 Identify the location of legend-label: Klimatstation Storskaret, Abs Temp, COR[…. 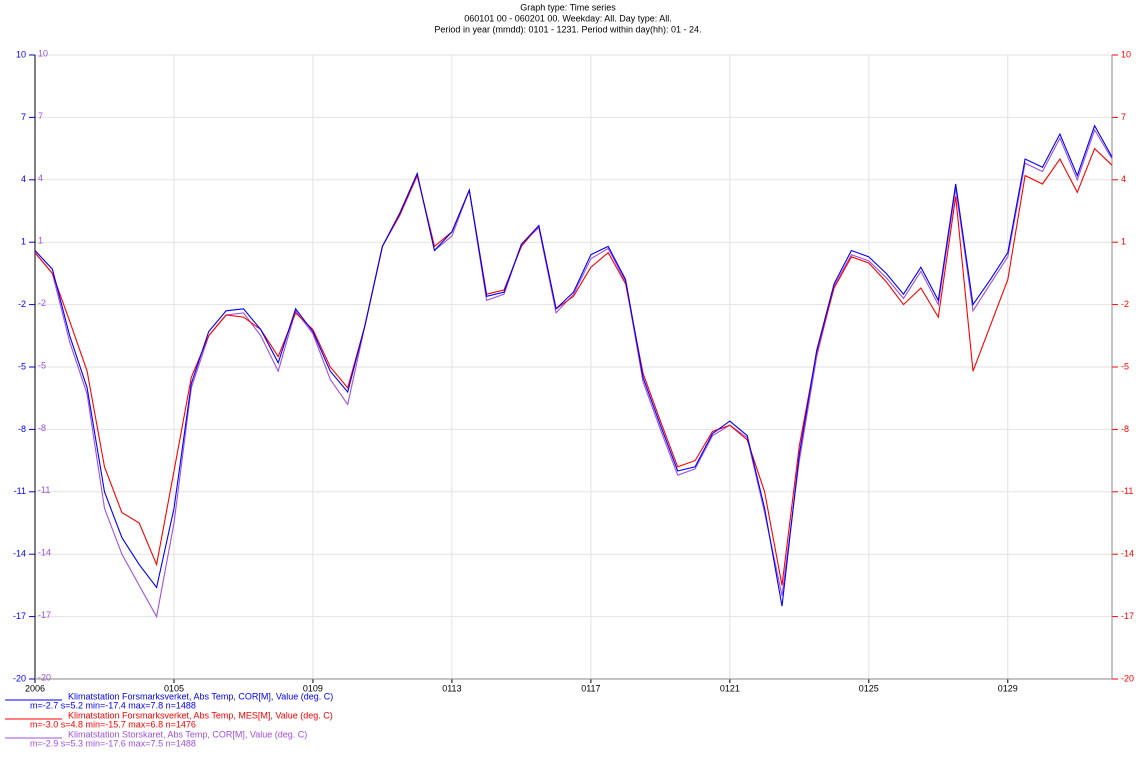
(187, 734).